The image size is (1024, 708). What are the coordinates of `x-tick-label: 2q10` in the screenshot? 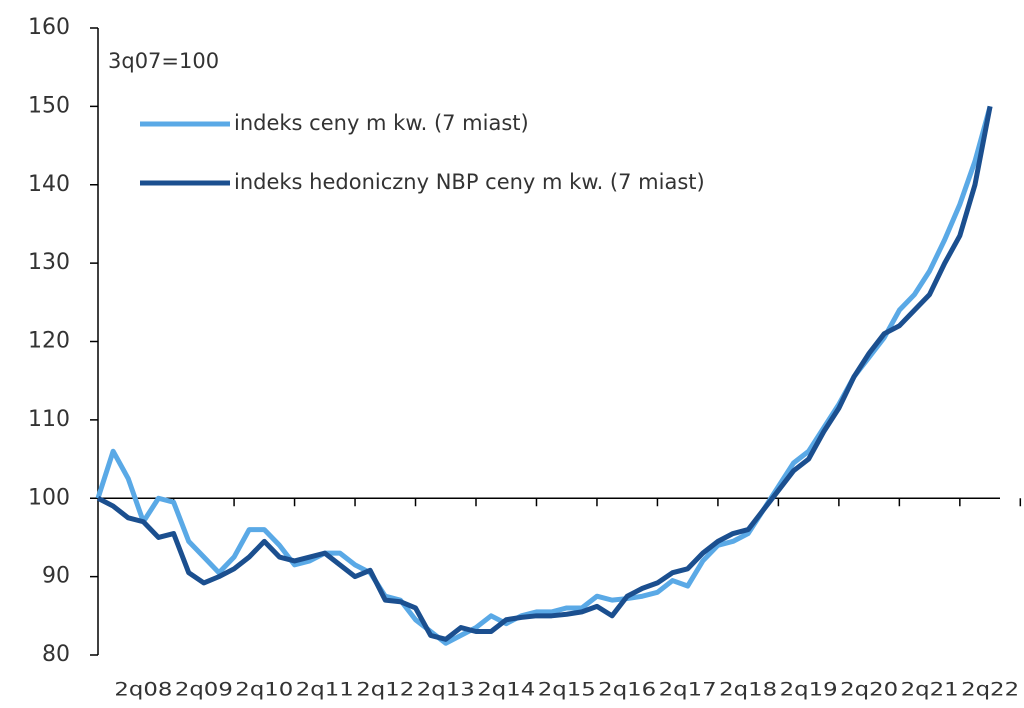 It's located at (264, 690).